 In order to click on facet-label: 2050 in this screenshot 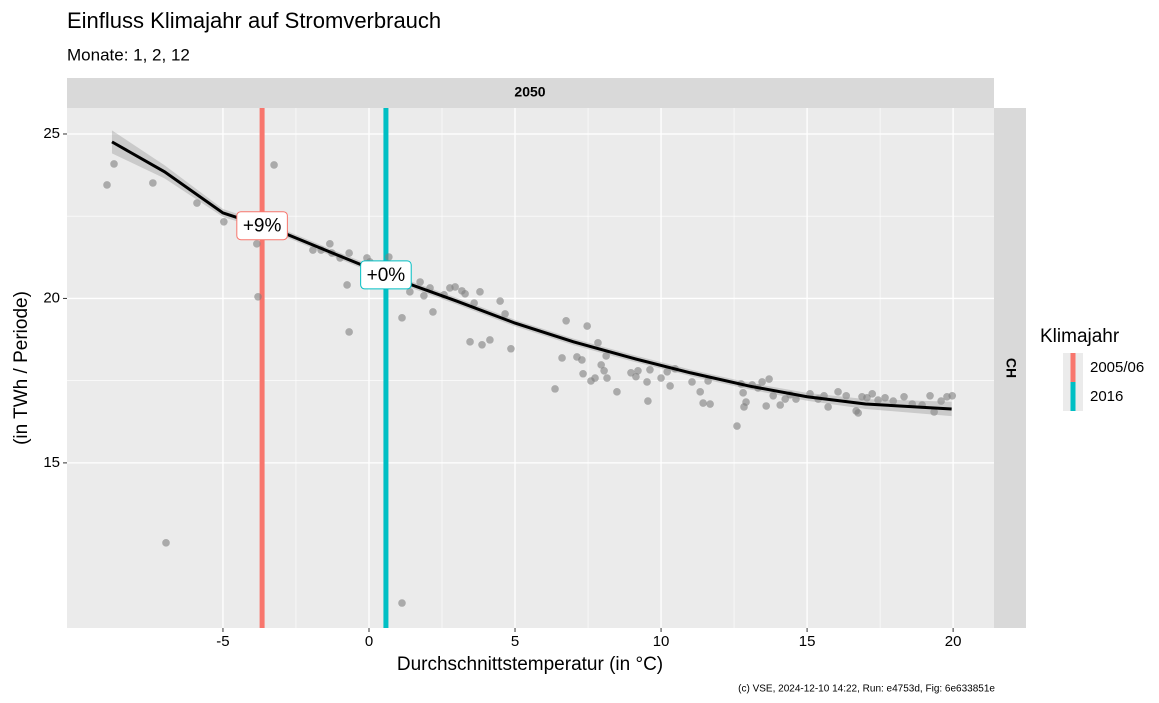, I will do `click(529, 92)`.